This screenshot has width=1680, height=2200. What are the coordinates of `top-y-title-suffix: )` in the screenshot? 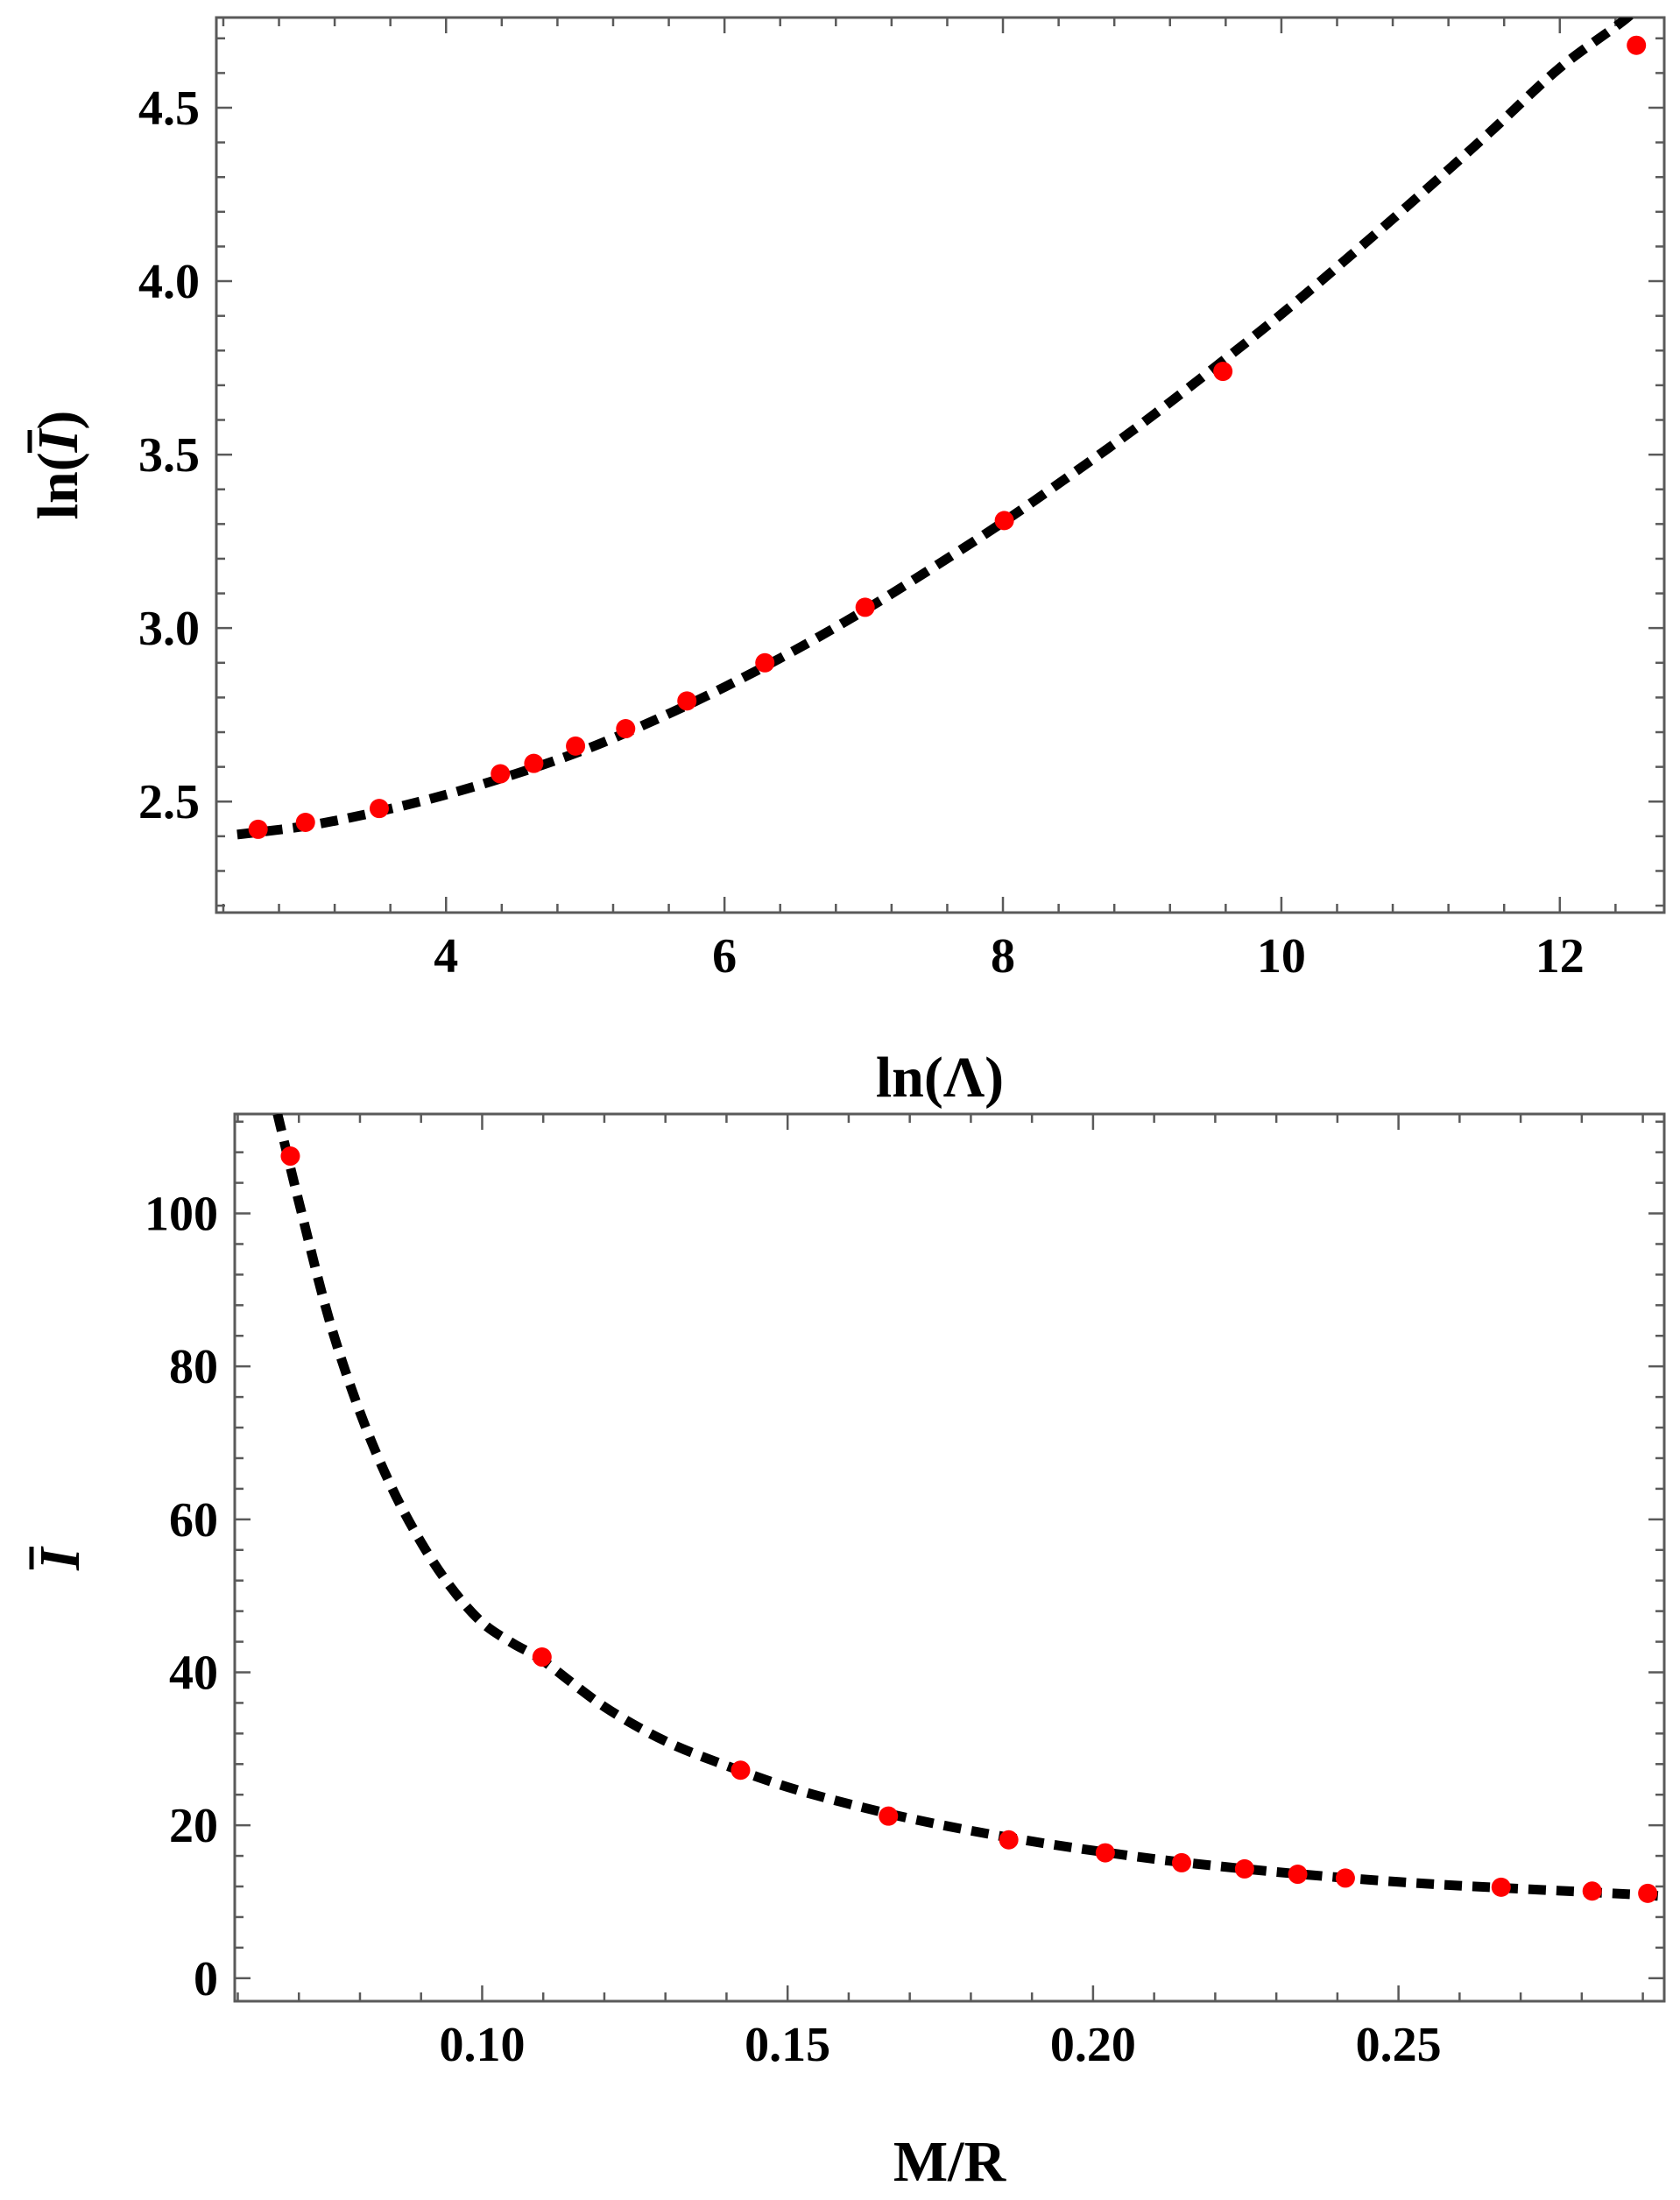 It's located at (58, 420).